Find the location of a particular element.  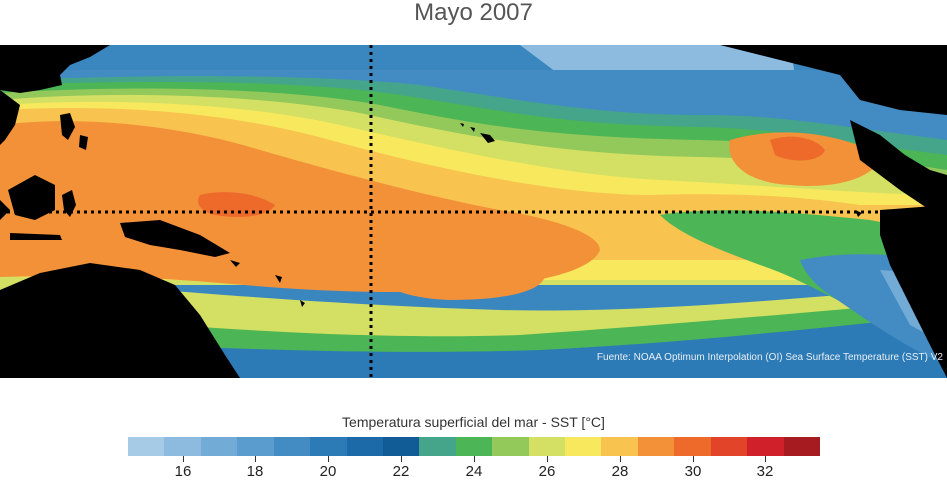

sst-region-eastern-hot is located at coordinates (797, 148).